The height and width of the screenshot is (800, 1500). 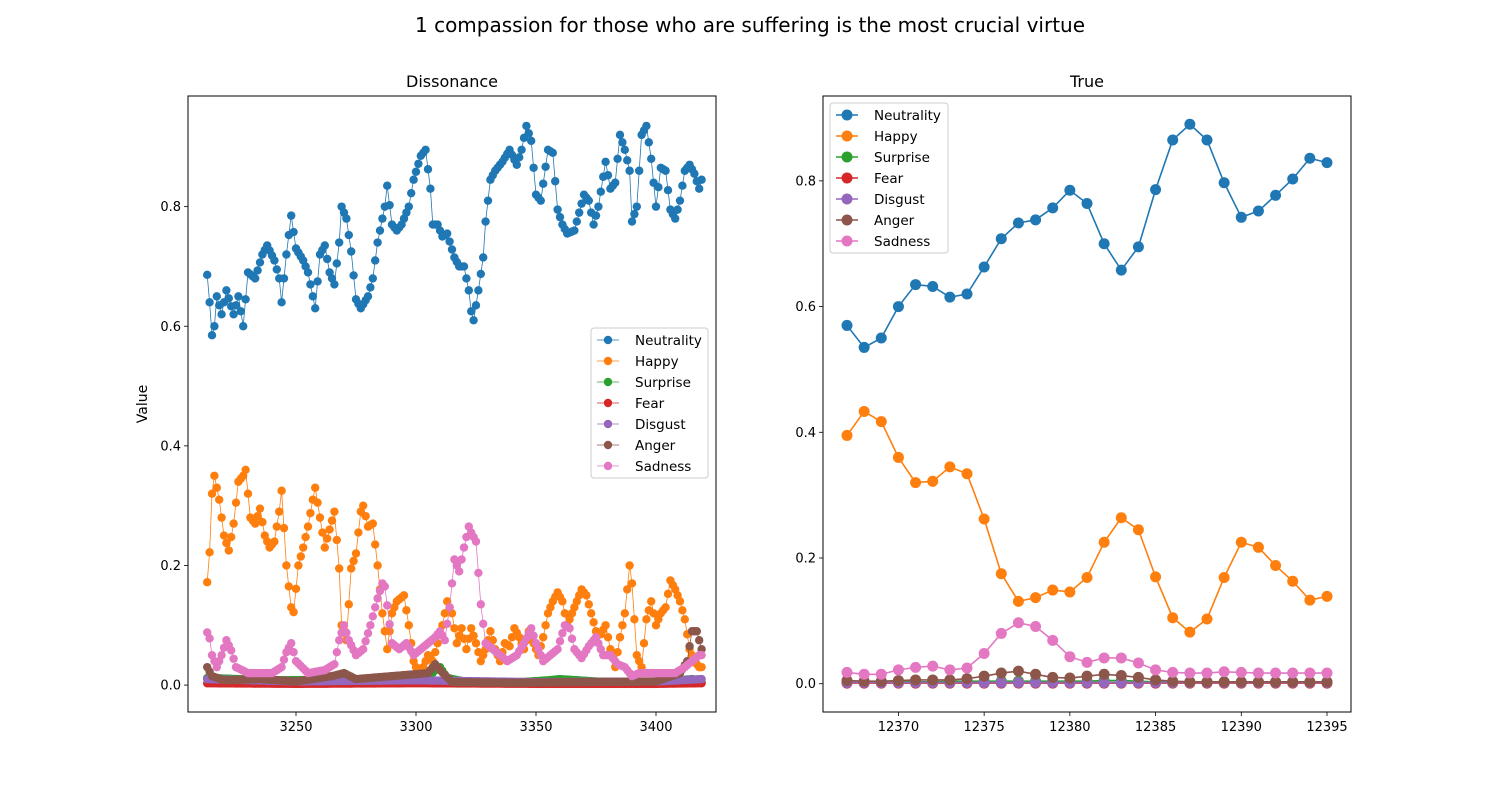 What do you see at coordinates (699, 640) in the screenshot?
I see `chart0-point-anger` at bounding box center [699, 640].